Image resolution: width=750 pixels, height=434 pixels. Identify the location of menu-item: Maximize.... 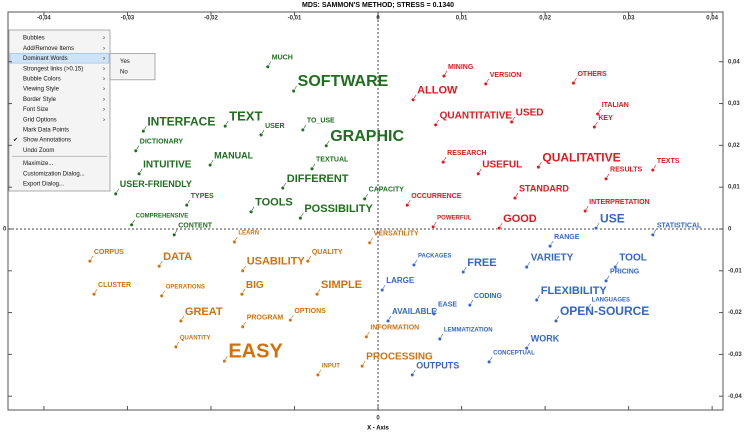
(38, 164).